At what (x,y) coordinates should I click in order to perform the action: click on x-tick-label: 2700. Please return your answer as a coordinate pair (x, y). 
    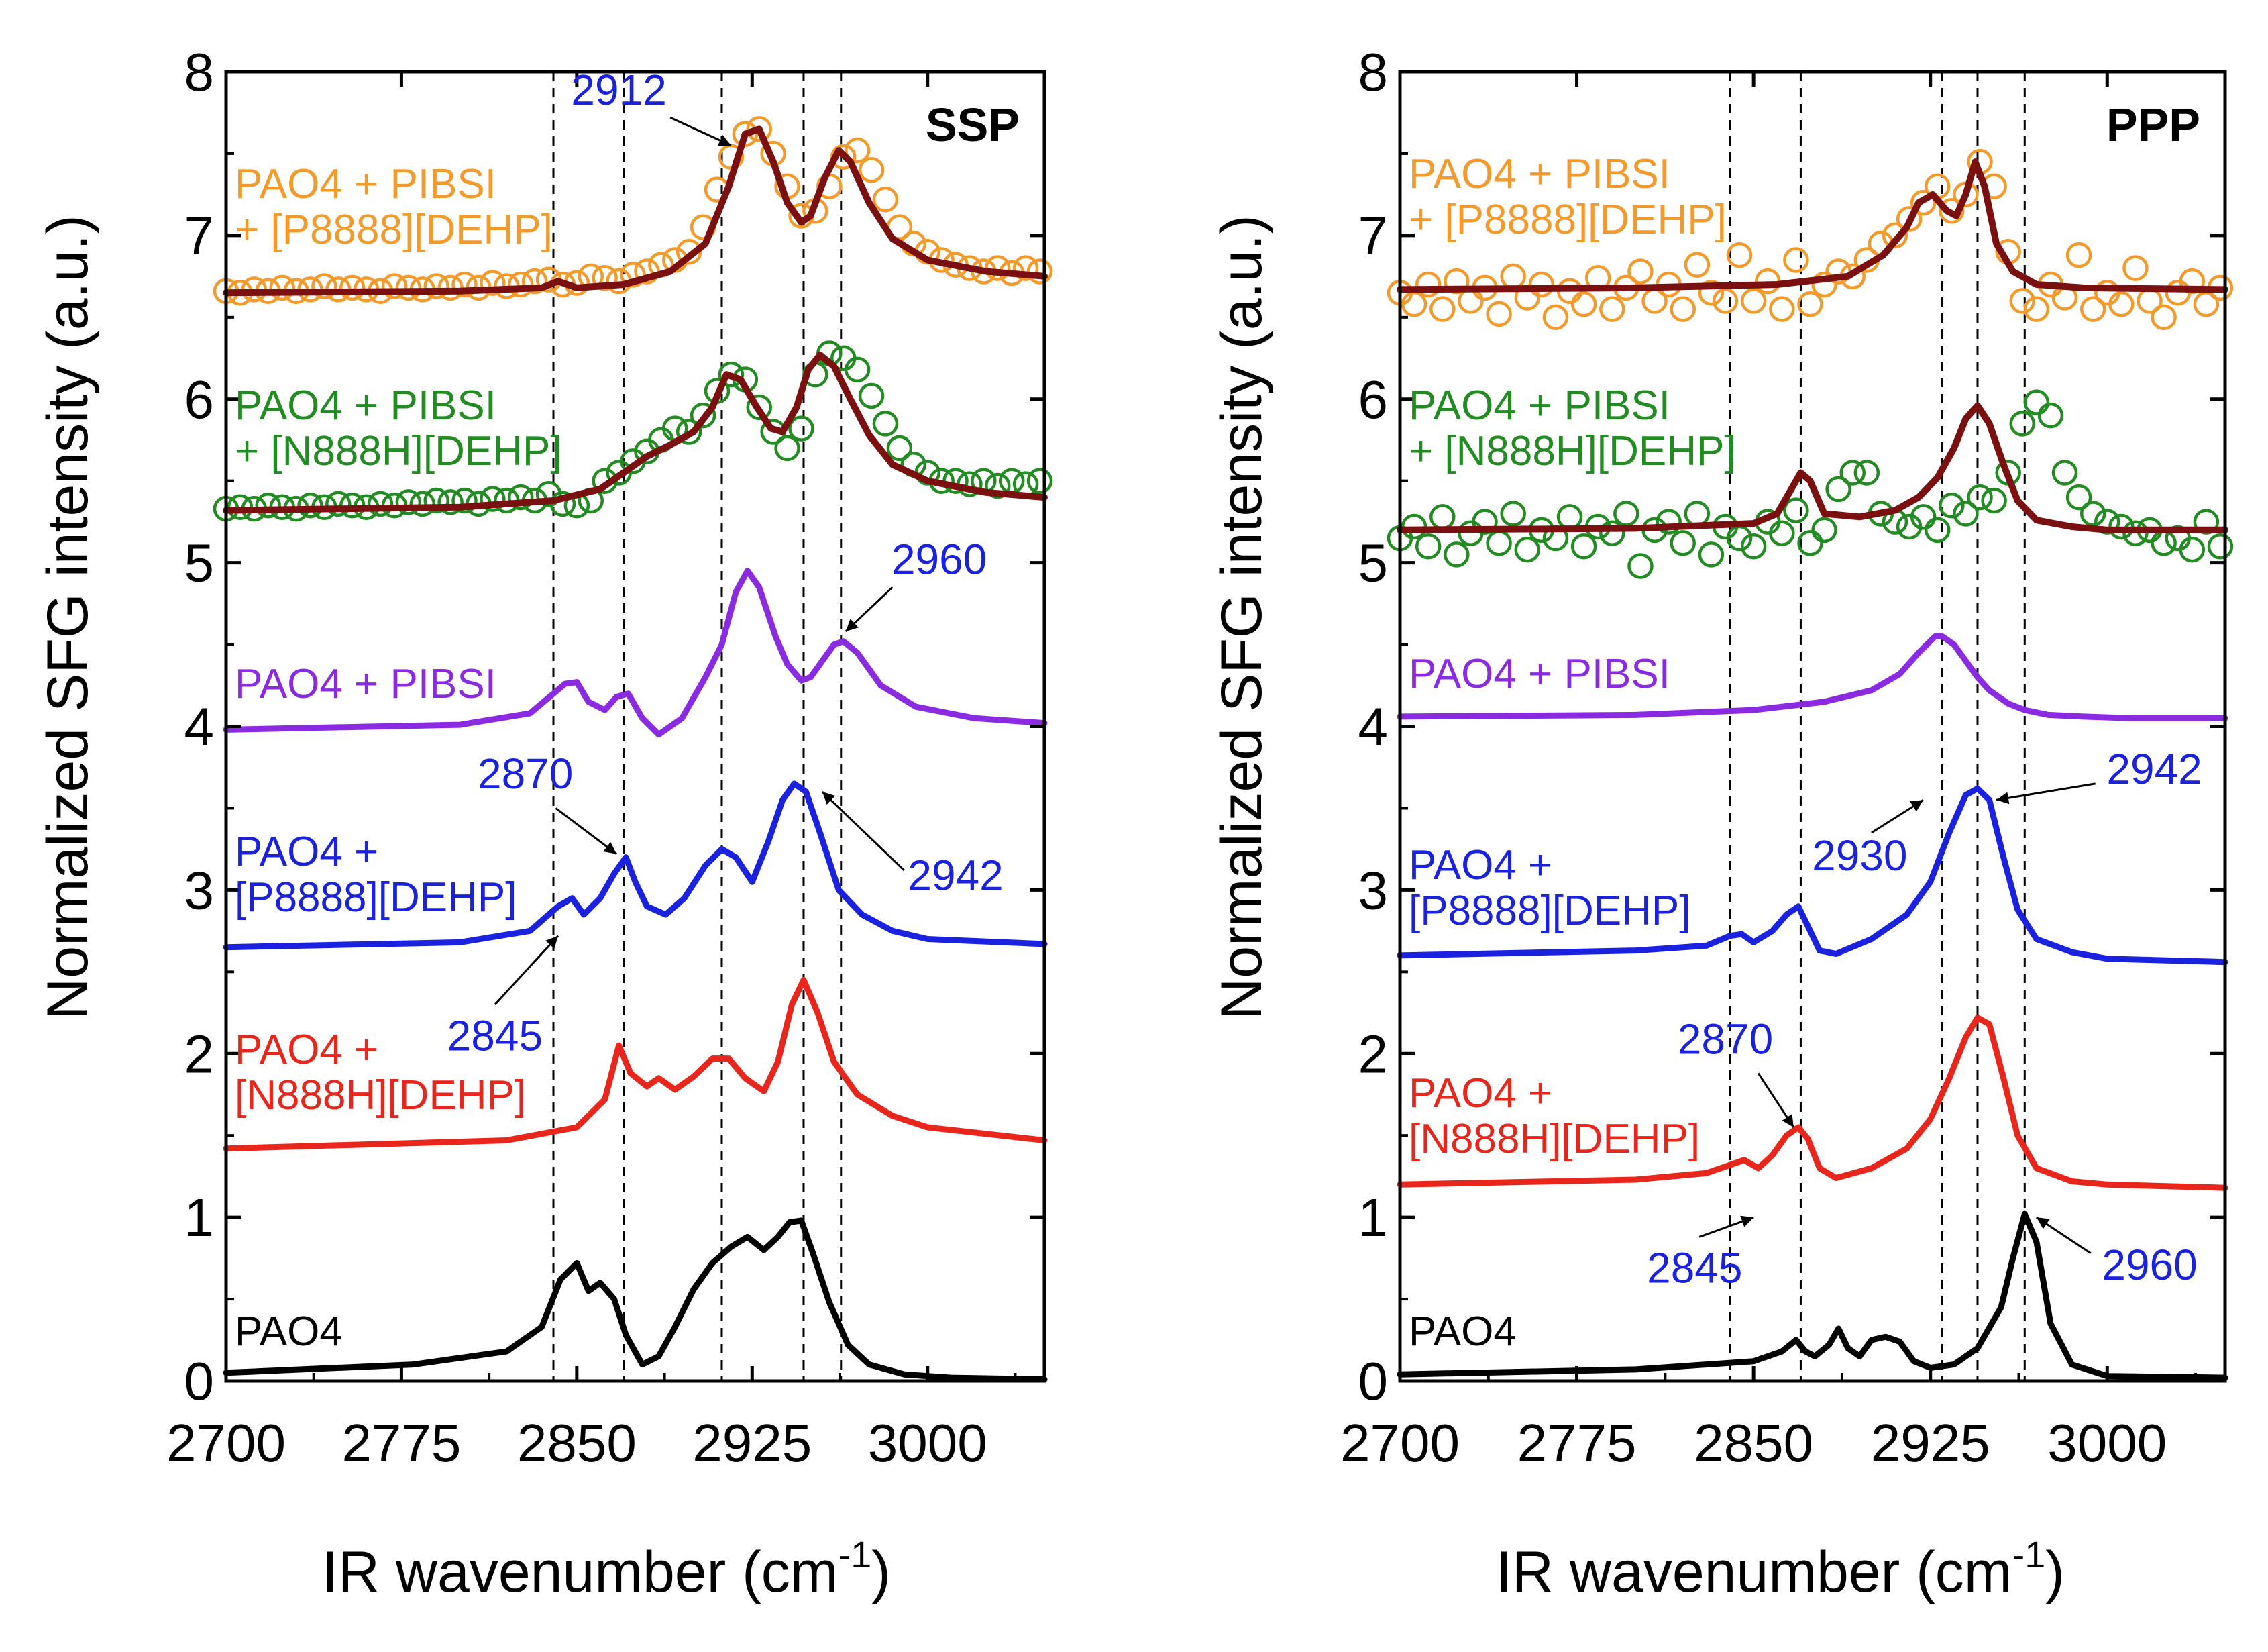
    Looking at the image, I should click on (1400, 1443).